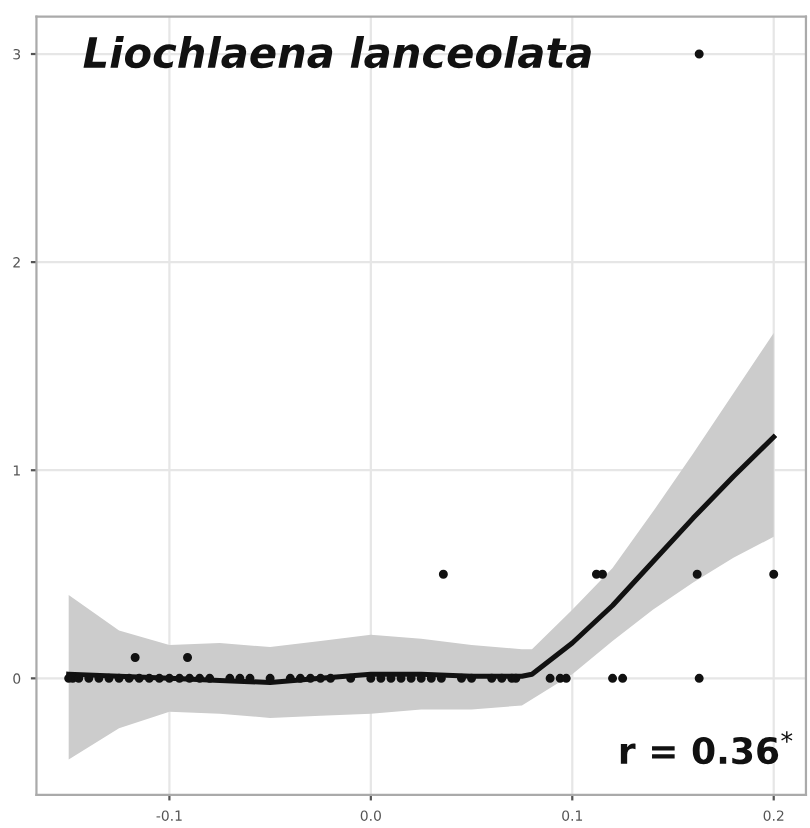 The width and height of the screenshot is (810, 828). Describe the element at coordinates (706, 748) in the screenshot. I see `annotation: r = 0.36$^{*}$` at that location.